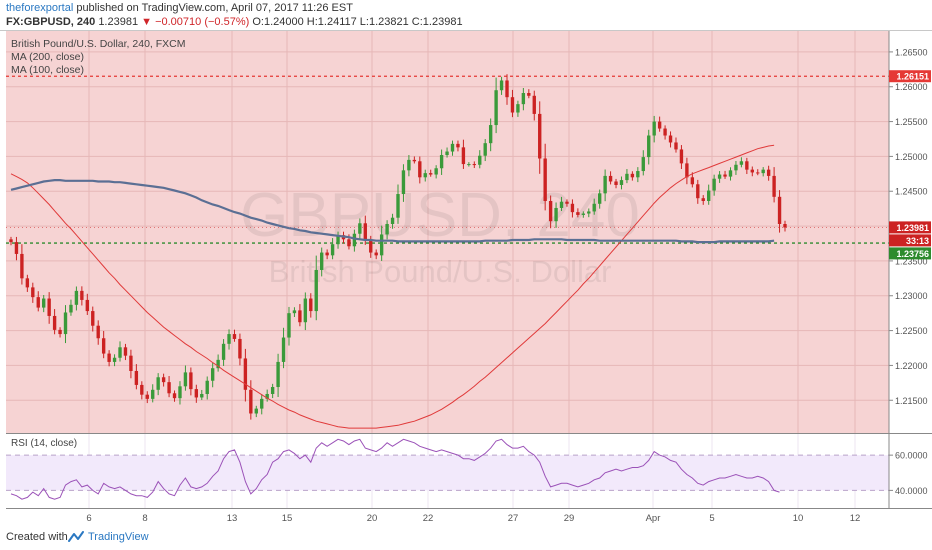  What do you see at coordinates (447, 473) in the screenshot?
I see `rsi-band` at bounding box center [447, 473].